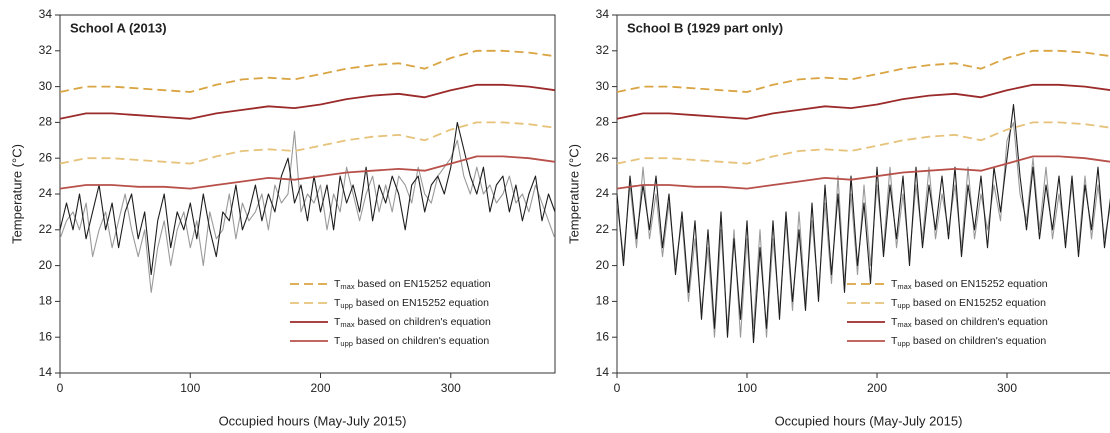 This screenshot has height=433, width=1110. I want to click on panel-title: School A (2013), so click(118, 27).